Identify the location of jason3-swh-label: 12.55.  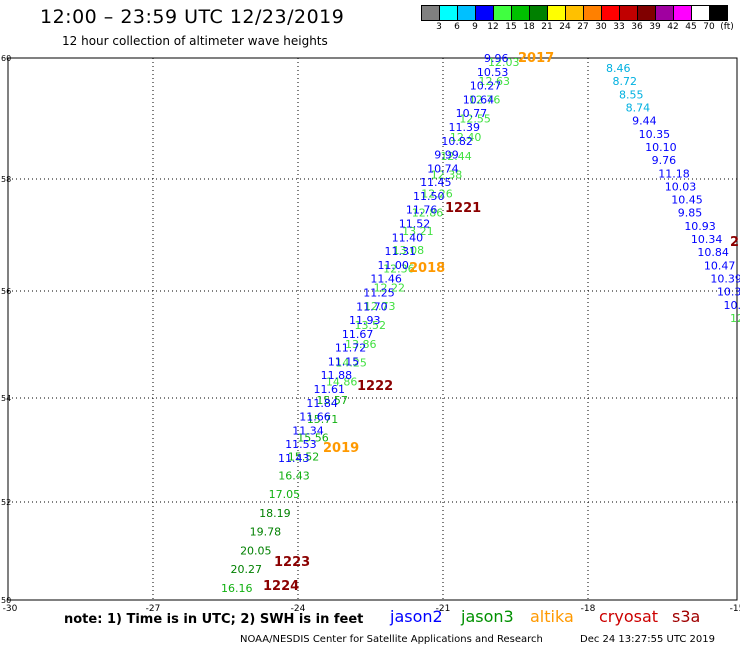
(475, 118).